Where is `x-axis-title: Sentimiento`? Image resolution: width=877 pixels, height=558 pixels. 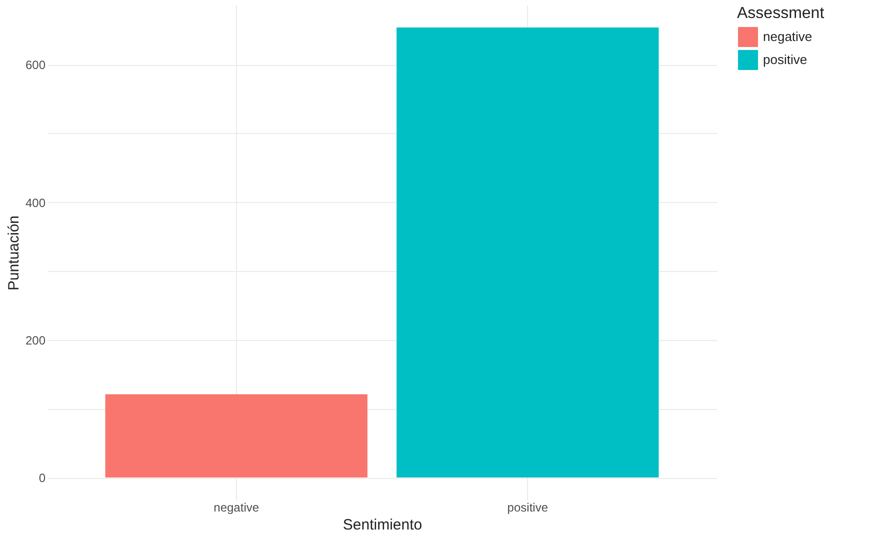 x-axis-title: Sentimiento is located at coordinates (382, 525).